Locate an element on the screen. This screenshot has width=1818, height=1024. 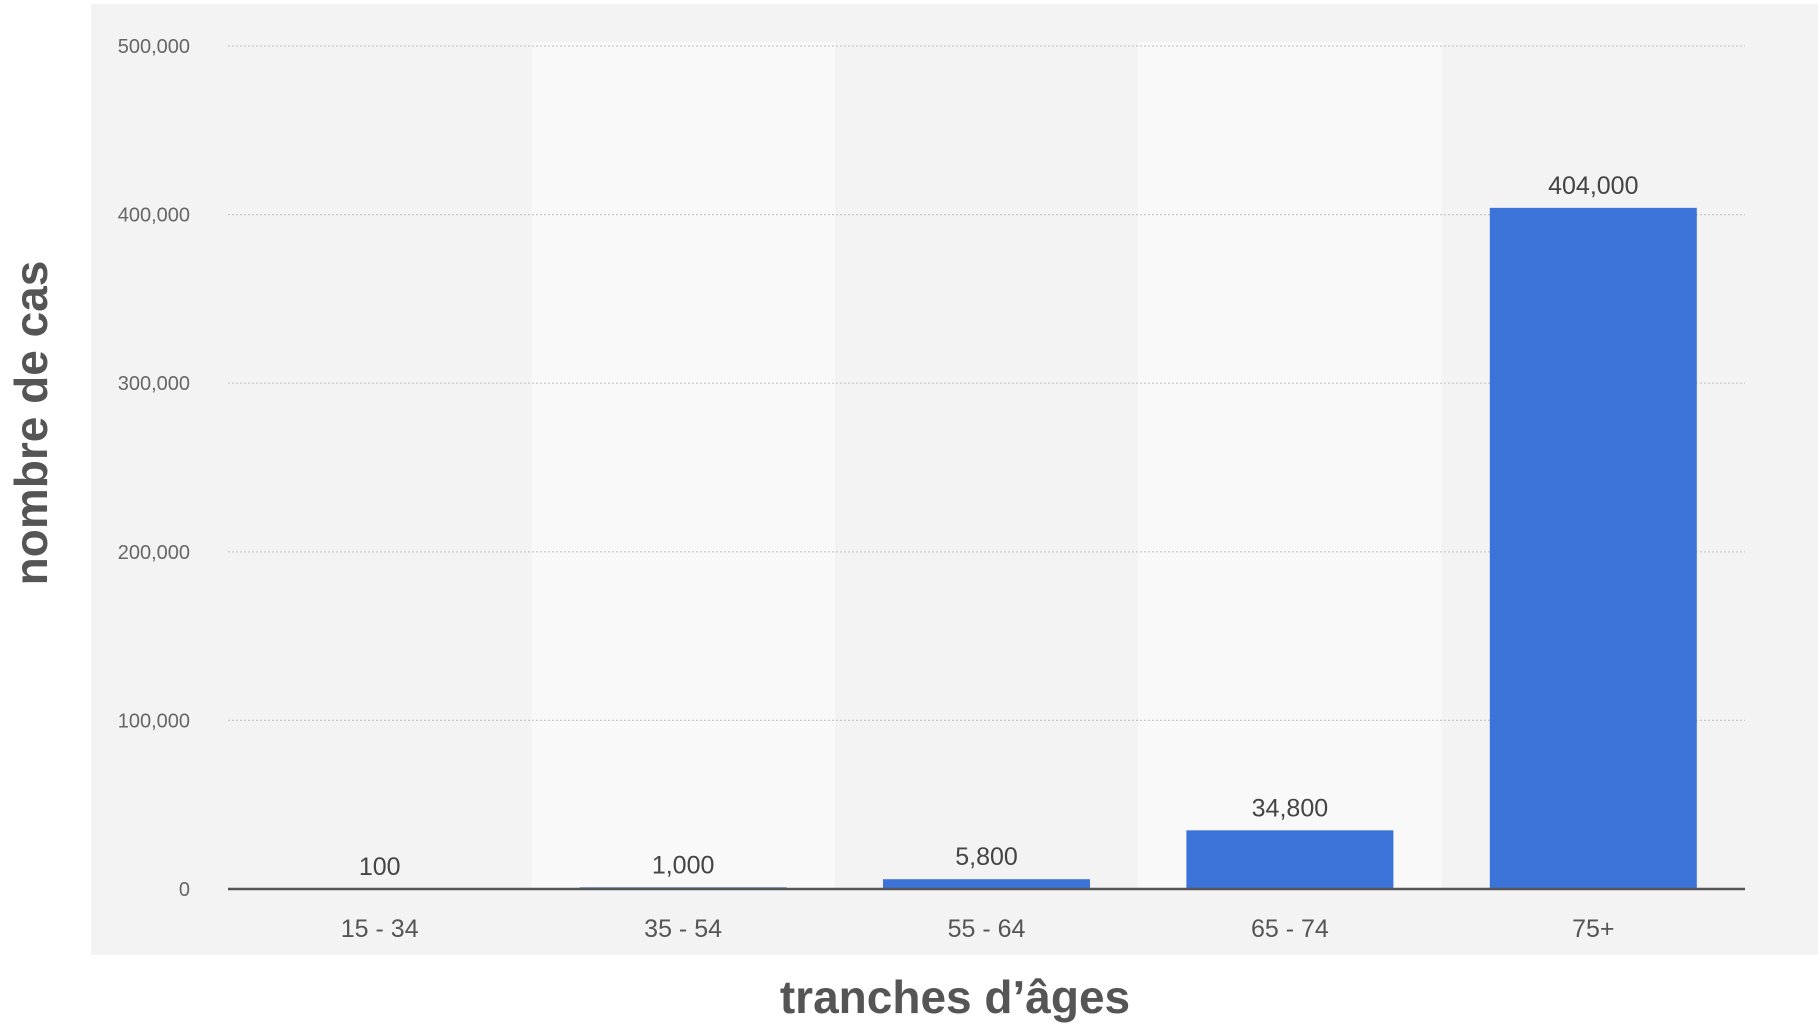
y-tick-label: 400,000 is located at coordinates (154, 216).